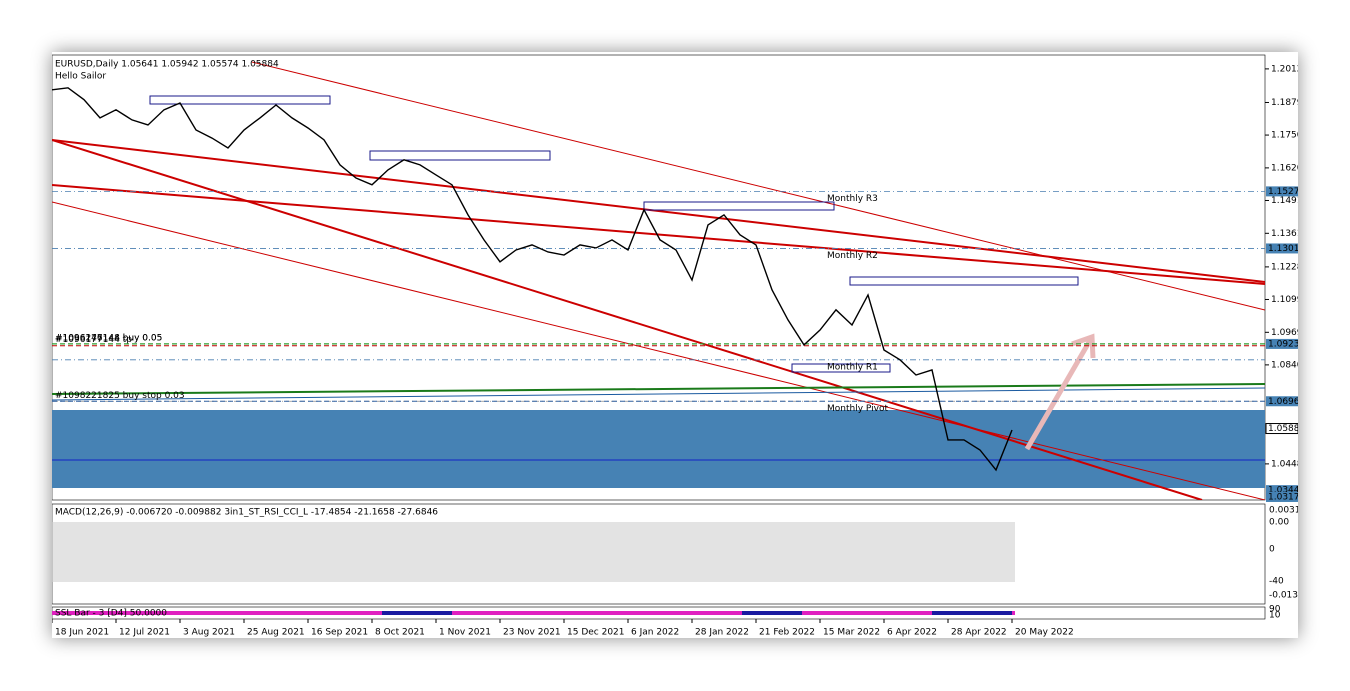 The height and width of the screenshot is (691, 1350). Describe the element at coordinates (532, 633) in the screenshot. I see `x-tick-label: 23 Nov 2021` at that location.